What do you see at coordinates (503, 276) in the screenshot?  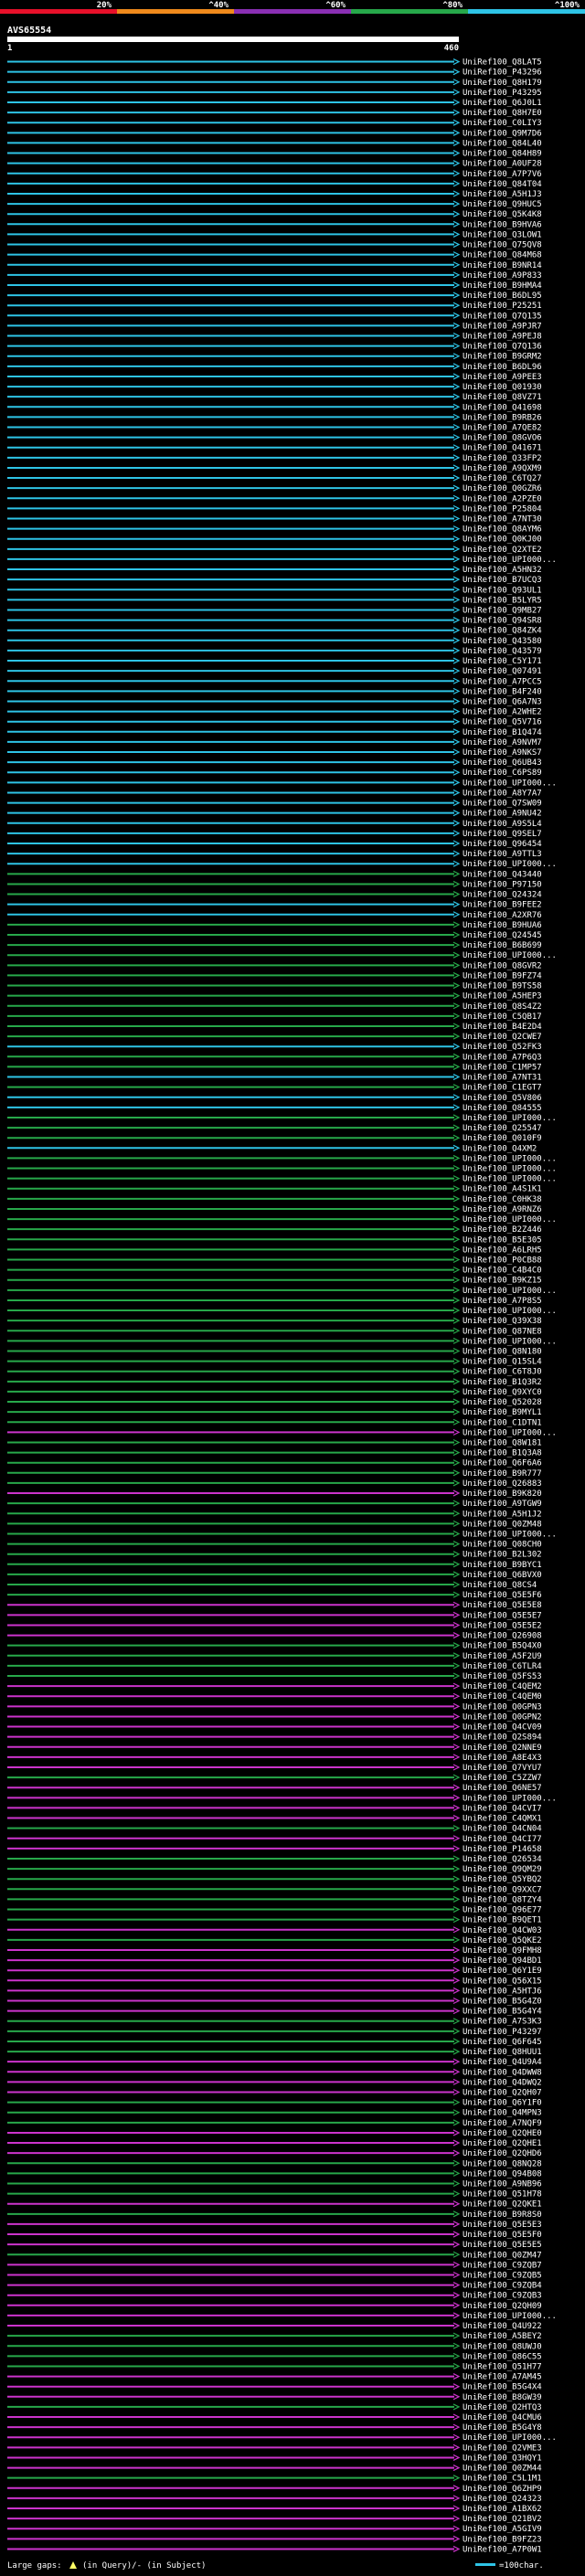 I see `hit-label: UniRef100_A9P833` at bounding box center [503, 276].